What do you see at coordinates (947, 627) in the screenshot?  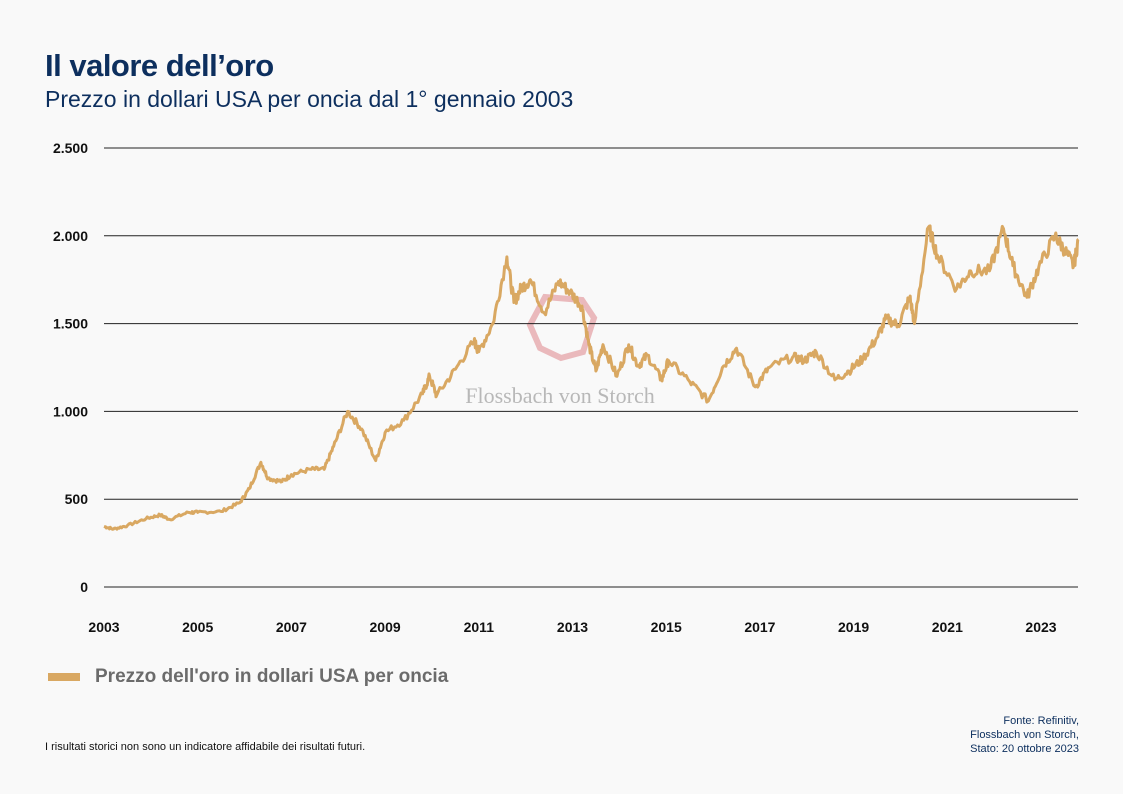 I see `x-tick-label: 2021` at bounding box center [947, 627].